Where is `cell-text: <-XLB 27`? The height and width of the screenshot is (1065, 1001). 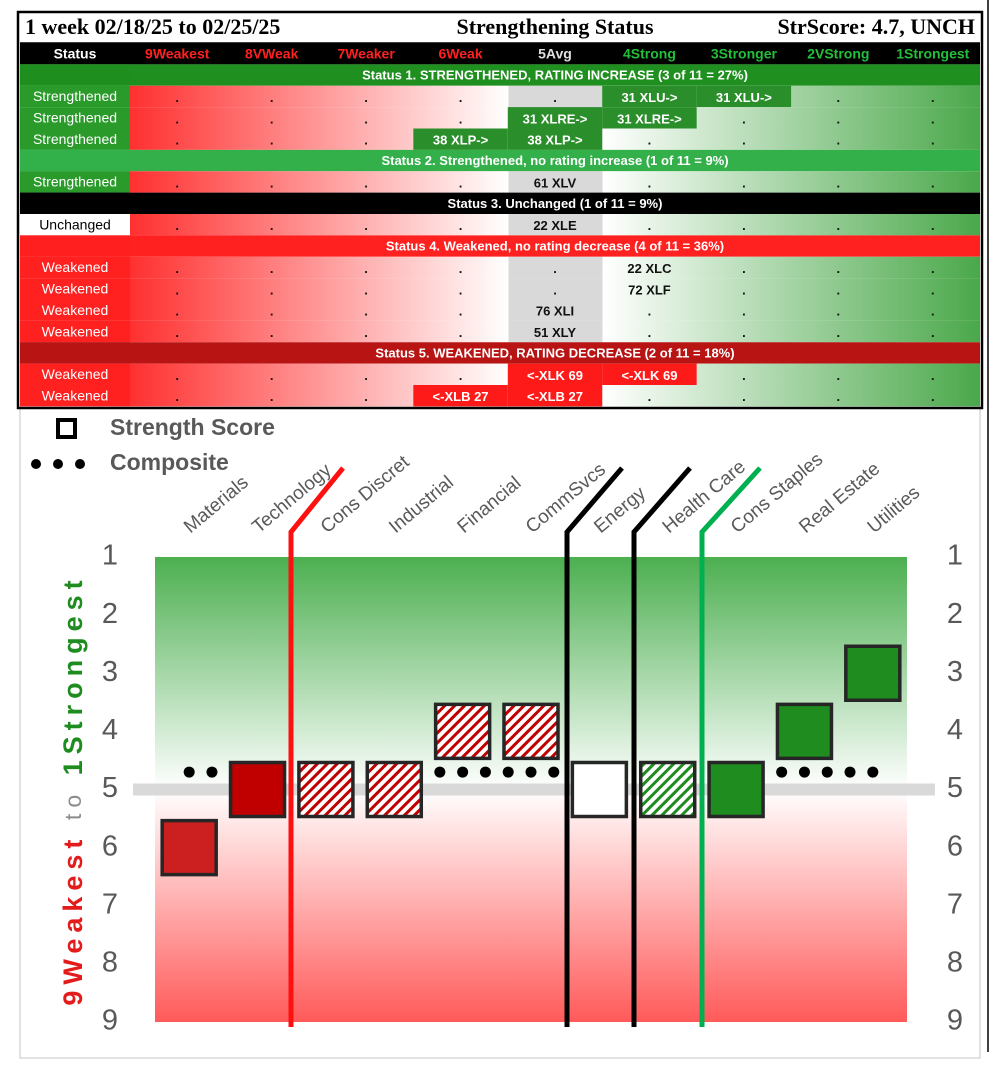 cell-text: <-XLB 27 is located at coordinates (461, 396).